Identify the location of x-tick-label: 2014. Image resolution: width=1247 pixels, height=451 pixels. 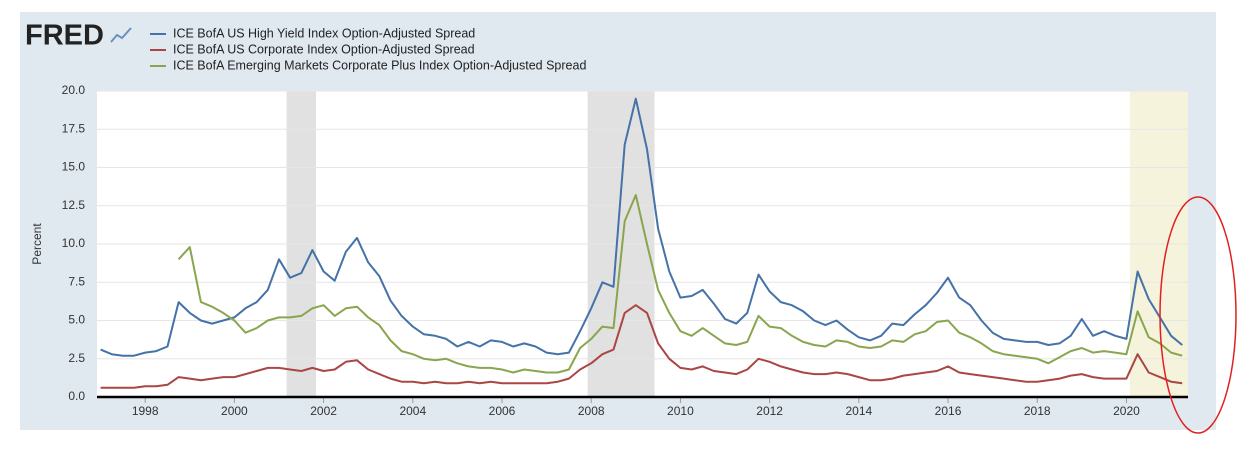
(858, 411).